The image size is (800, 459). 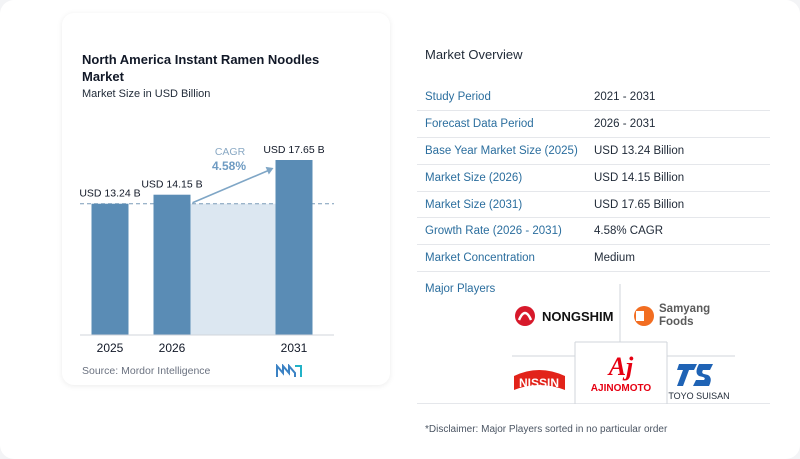 I want to click on overview-value: 2026 - 2031, so click(x=625, y=123).